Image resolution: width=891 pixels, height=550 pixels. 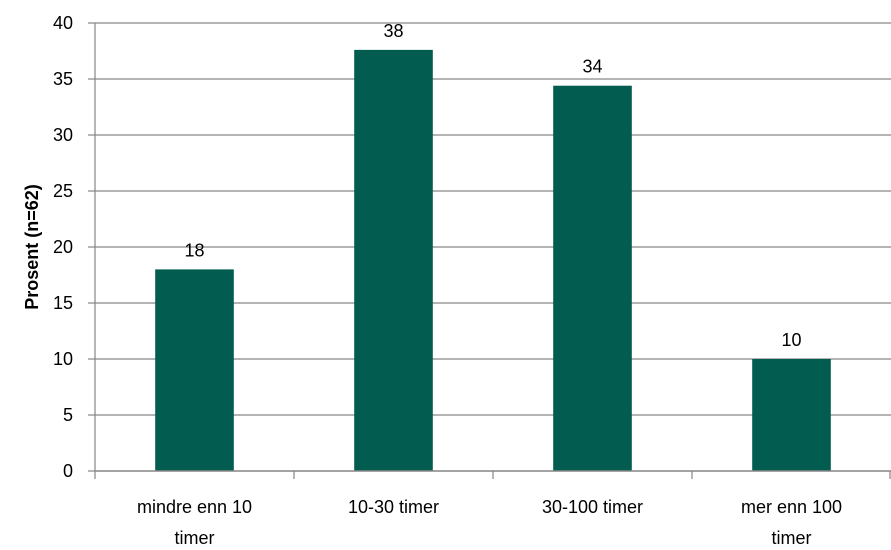 What do you see at coordinates (63, 23) in the screenshot?
I see `y-tick-label: 40` at bounding box center [63, 23].